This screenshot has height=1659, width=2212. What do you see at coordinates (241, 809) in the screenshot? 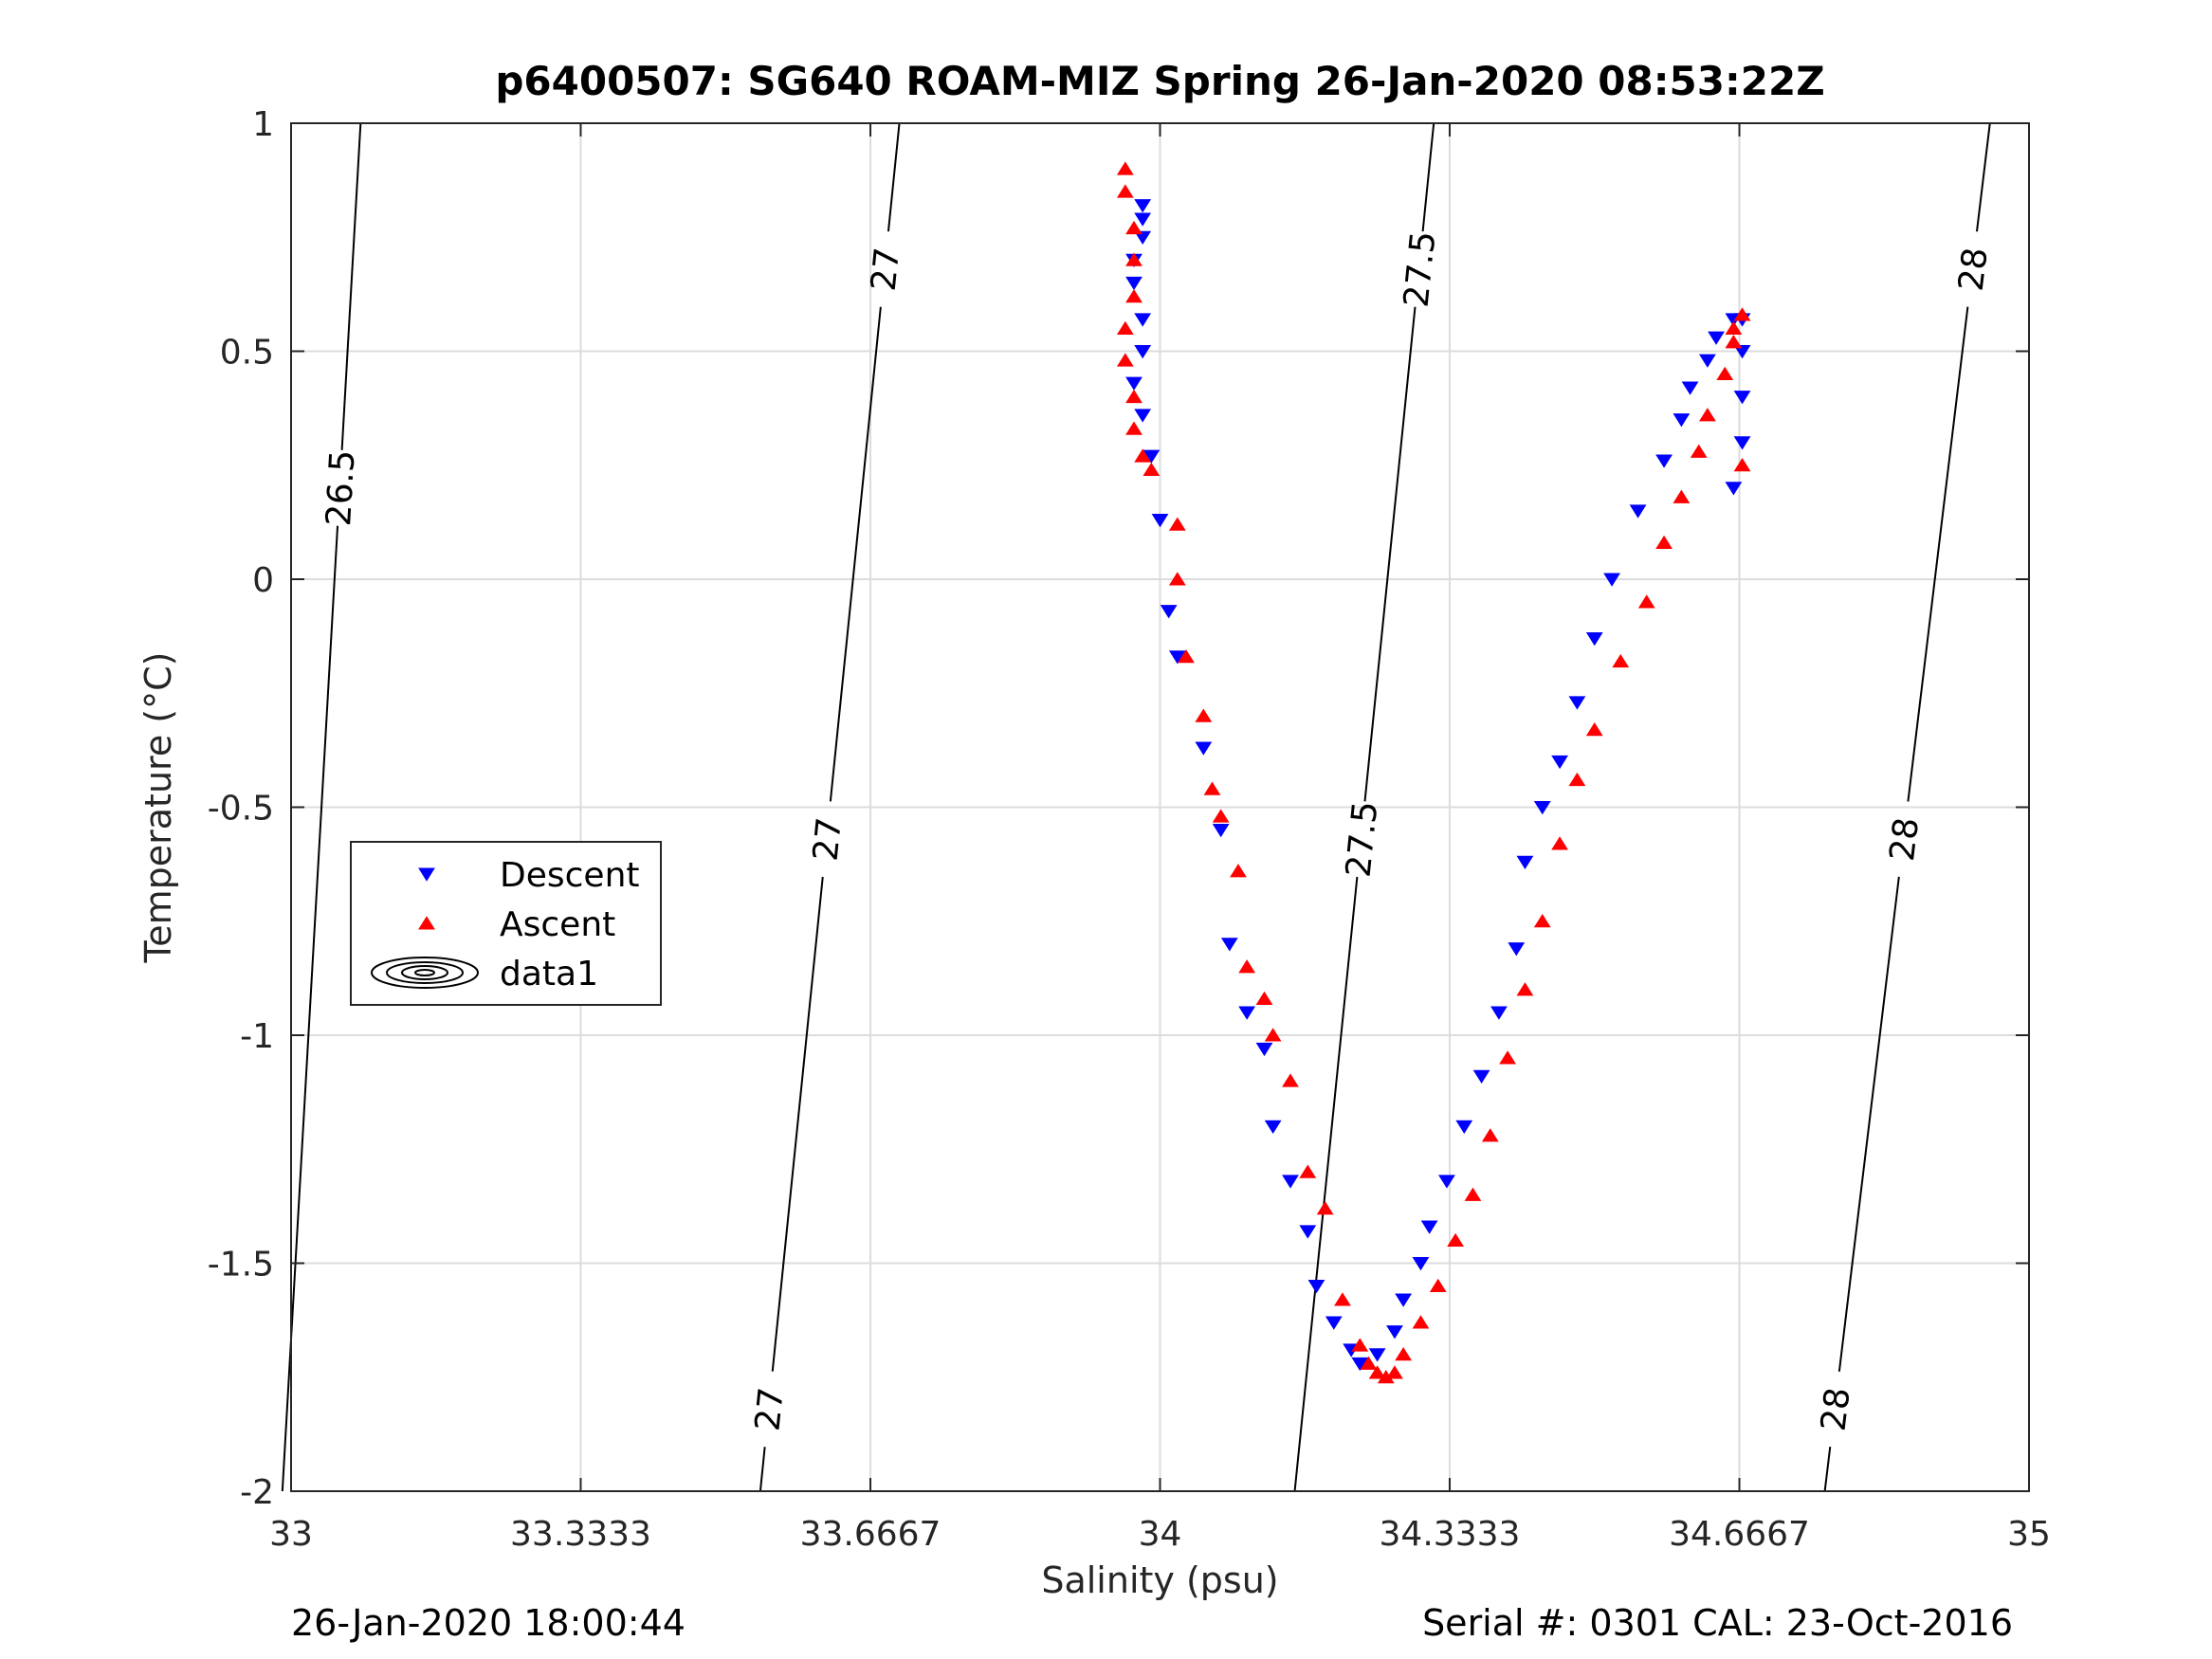
I see `y-tick-label: -0.5` at bounding box center [241, 809].